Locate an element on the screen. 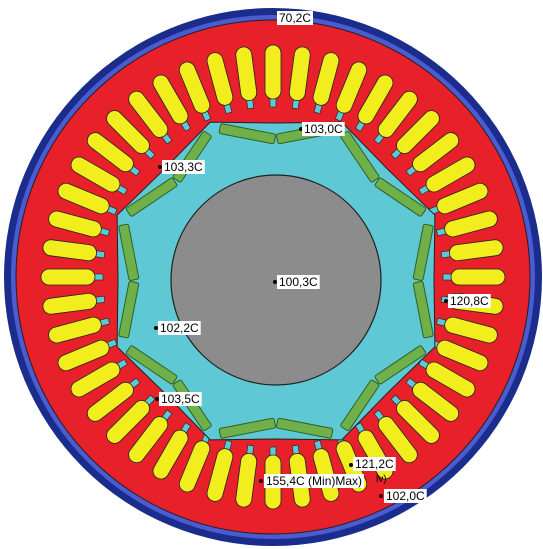  svg-text: 102,2C is located at coordinates (179, 328).